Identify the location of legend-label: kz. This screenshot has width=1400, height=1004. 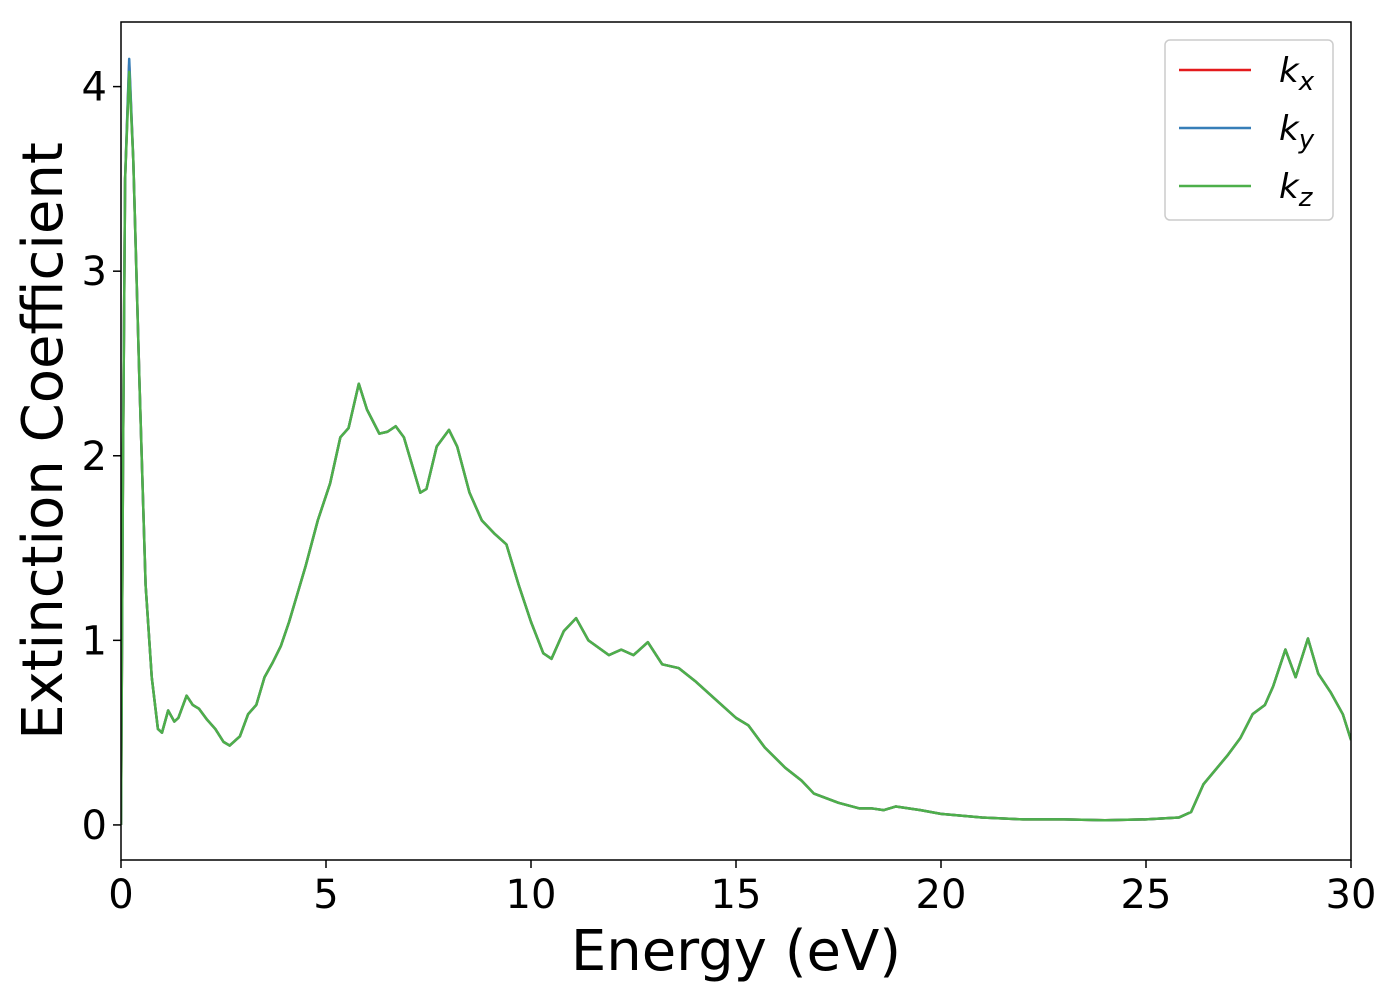
(1296, 190).